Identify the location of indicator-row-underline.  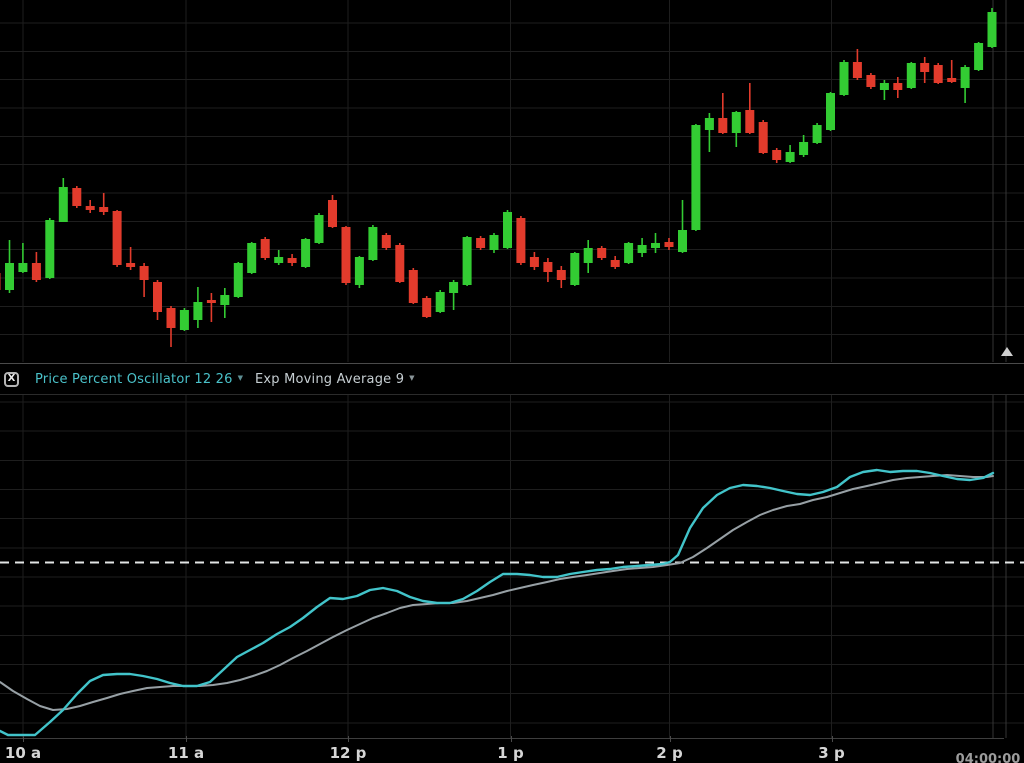
(512, 394).